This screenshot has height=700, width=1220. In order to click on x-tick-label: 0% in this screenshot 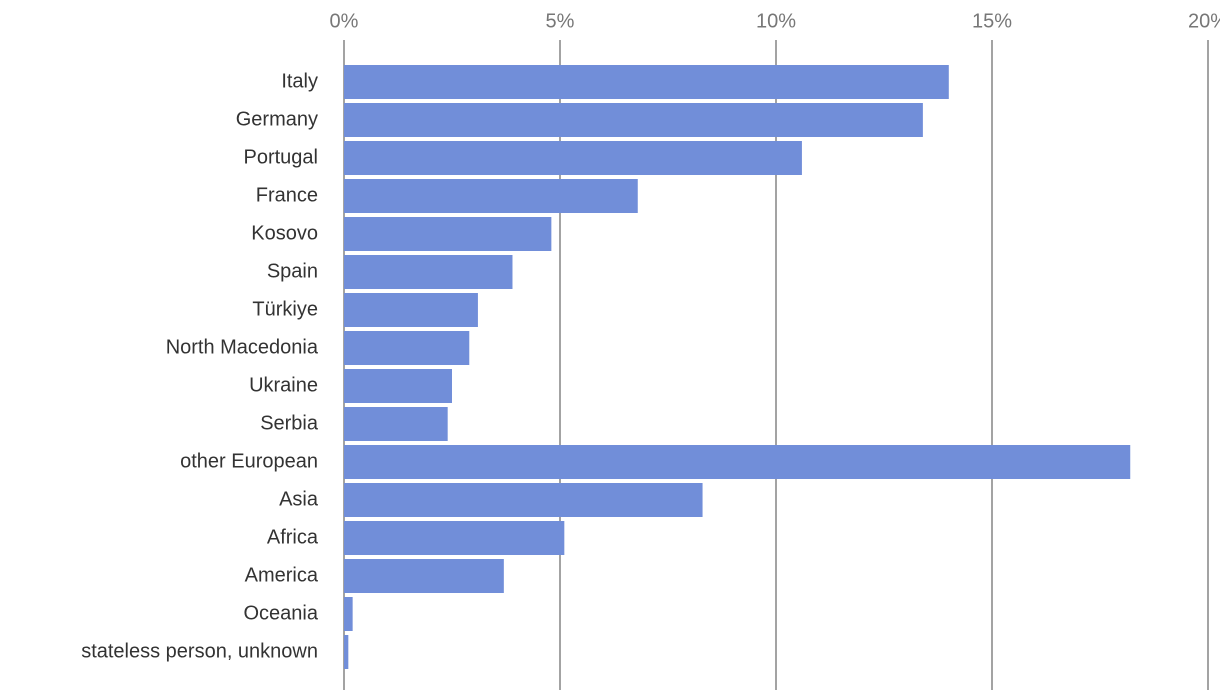, I will do `click(344, 21)`.